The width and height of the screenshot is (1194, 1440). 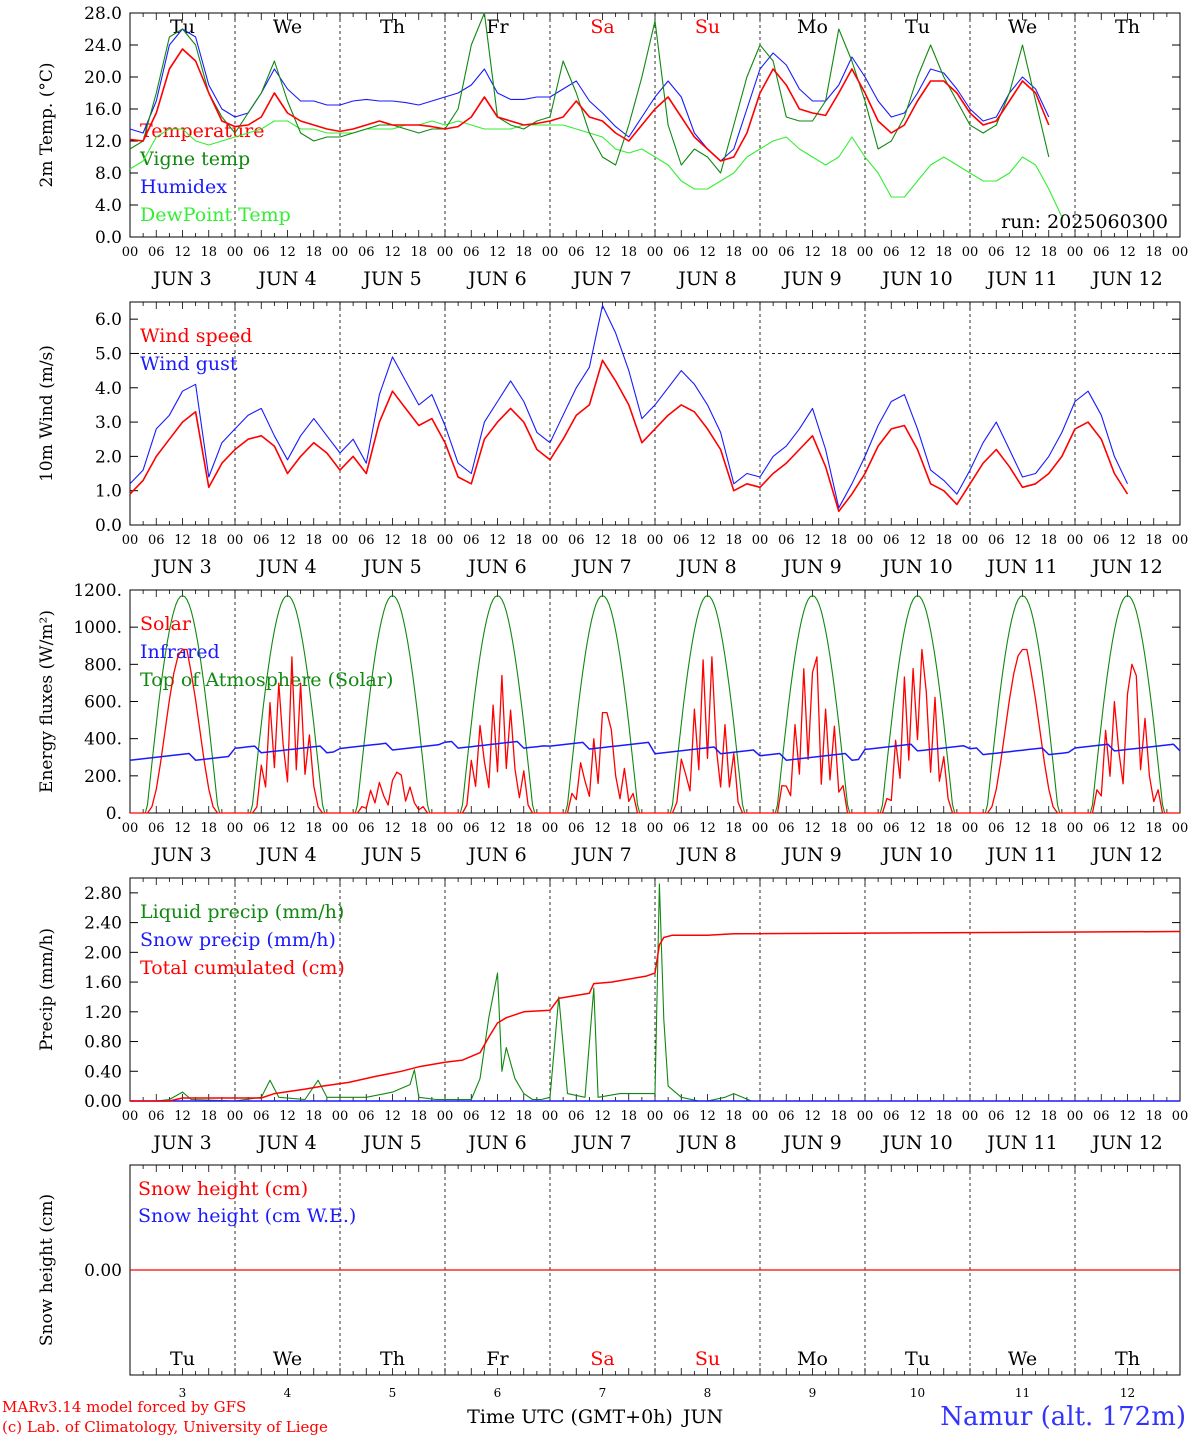 I want to click on precip-x-date-label: JUN 6, so click(x=496, y=1143).